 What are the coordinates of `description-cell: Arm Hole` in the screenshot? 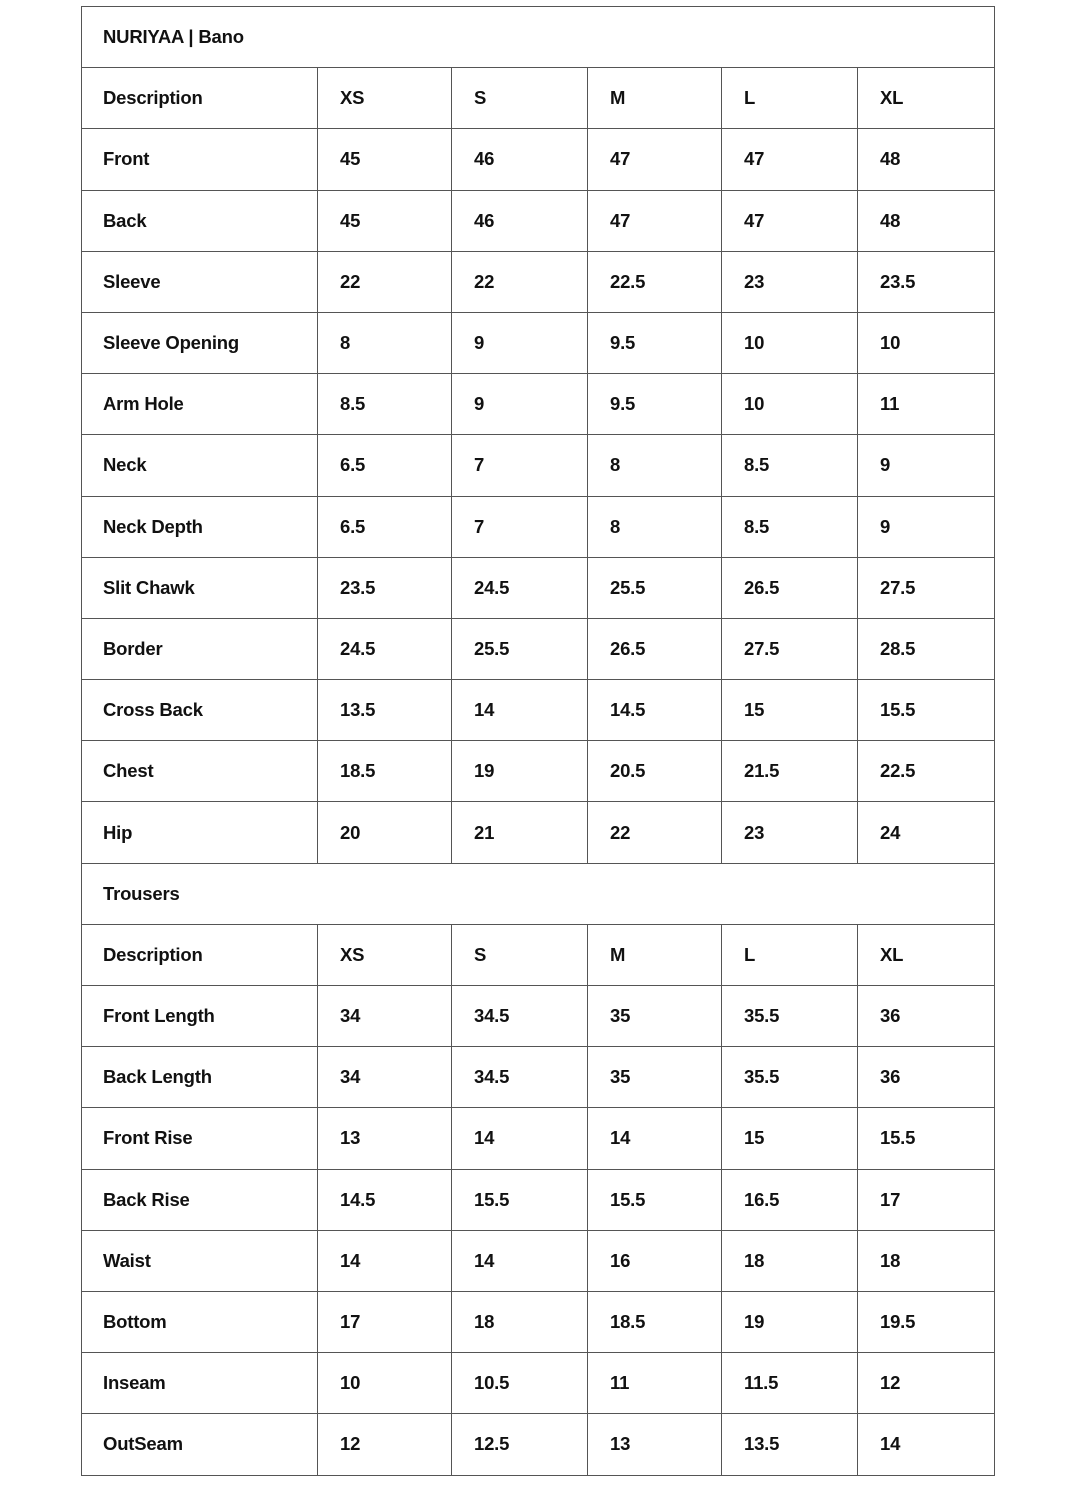 It's located at (199, 404).